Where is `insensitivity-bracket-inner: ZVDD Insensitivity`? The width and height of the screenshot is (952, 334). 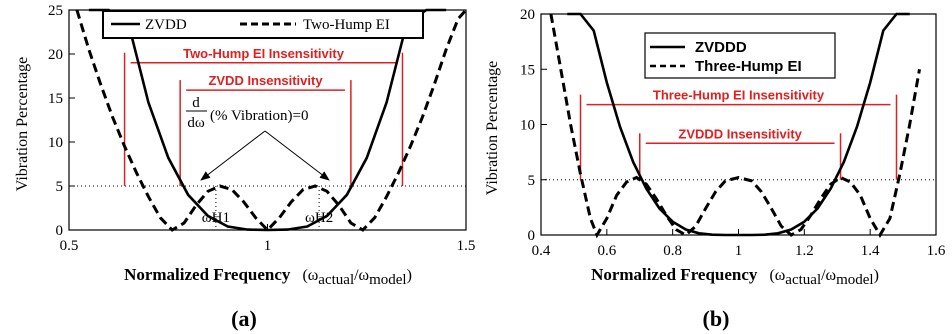 insensitivity-bracket-inner: ZVDD Insensitivity is located at coordinates (265, 129).